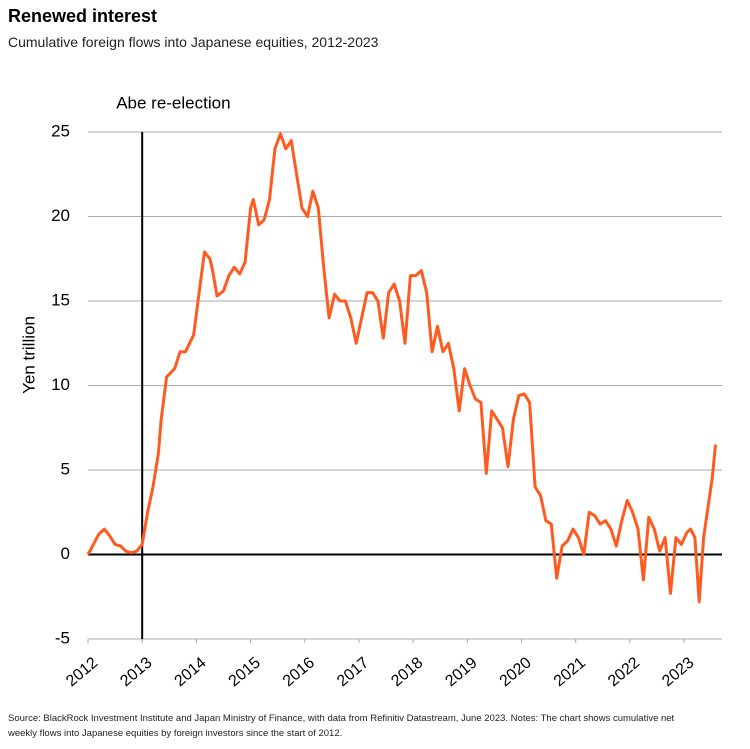 The width and height of the screenshot is (750, 749). What do you see at coordinates (299, 672) in the screenshot?
I see `x-tick-label: 2016` at bounding box center [299, 672].